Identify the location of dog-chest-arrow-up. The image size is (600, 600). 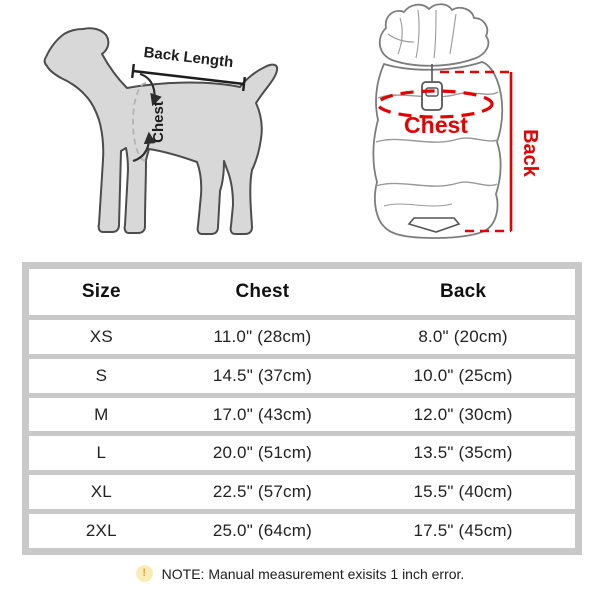
(144, 147).